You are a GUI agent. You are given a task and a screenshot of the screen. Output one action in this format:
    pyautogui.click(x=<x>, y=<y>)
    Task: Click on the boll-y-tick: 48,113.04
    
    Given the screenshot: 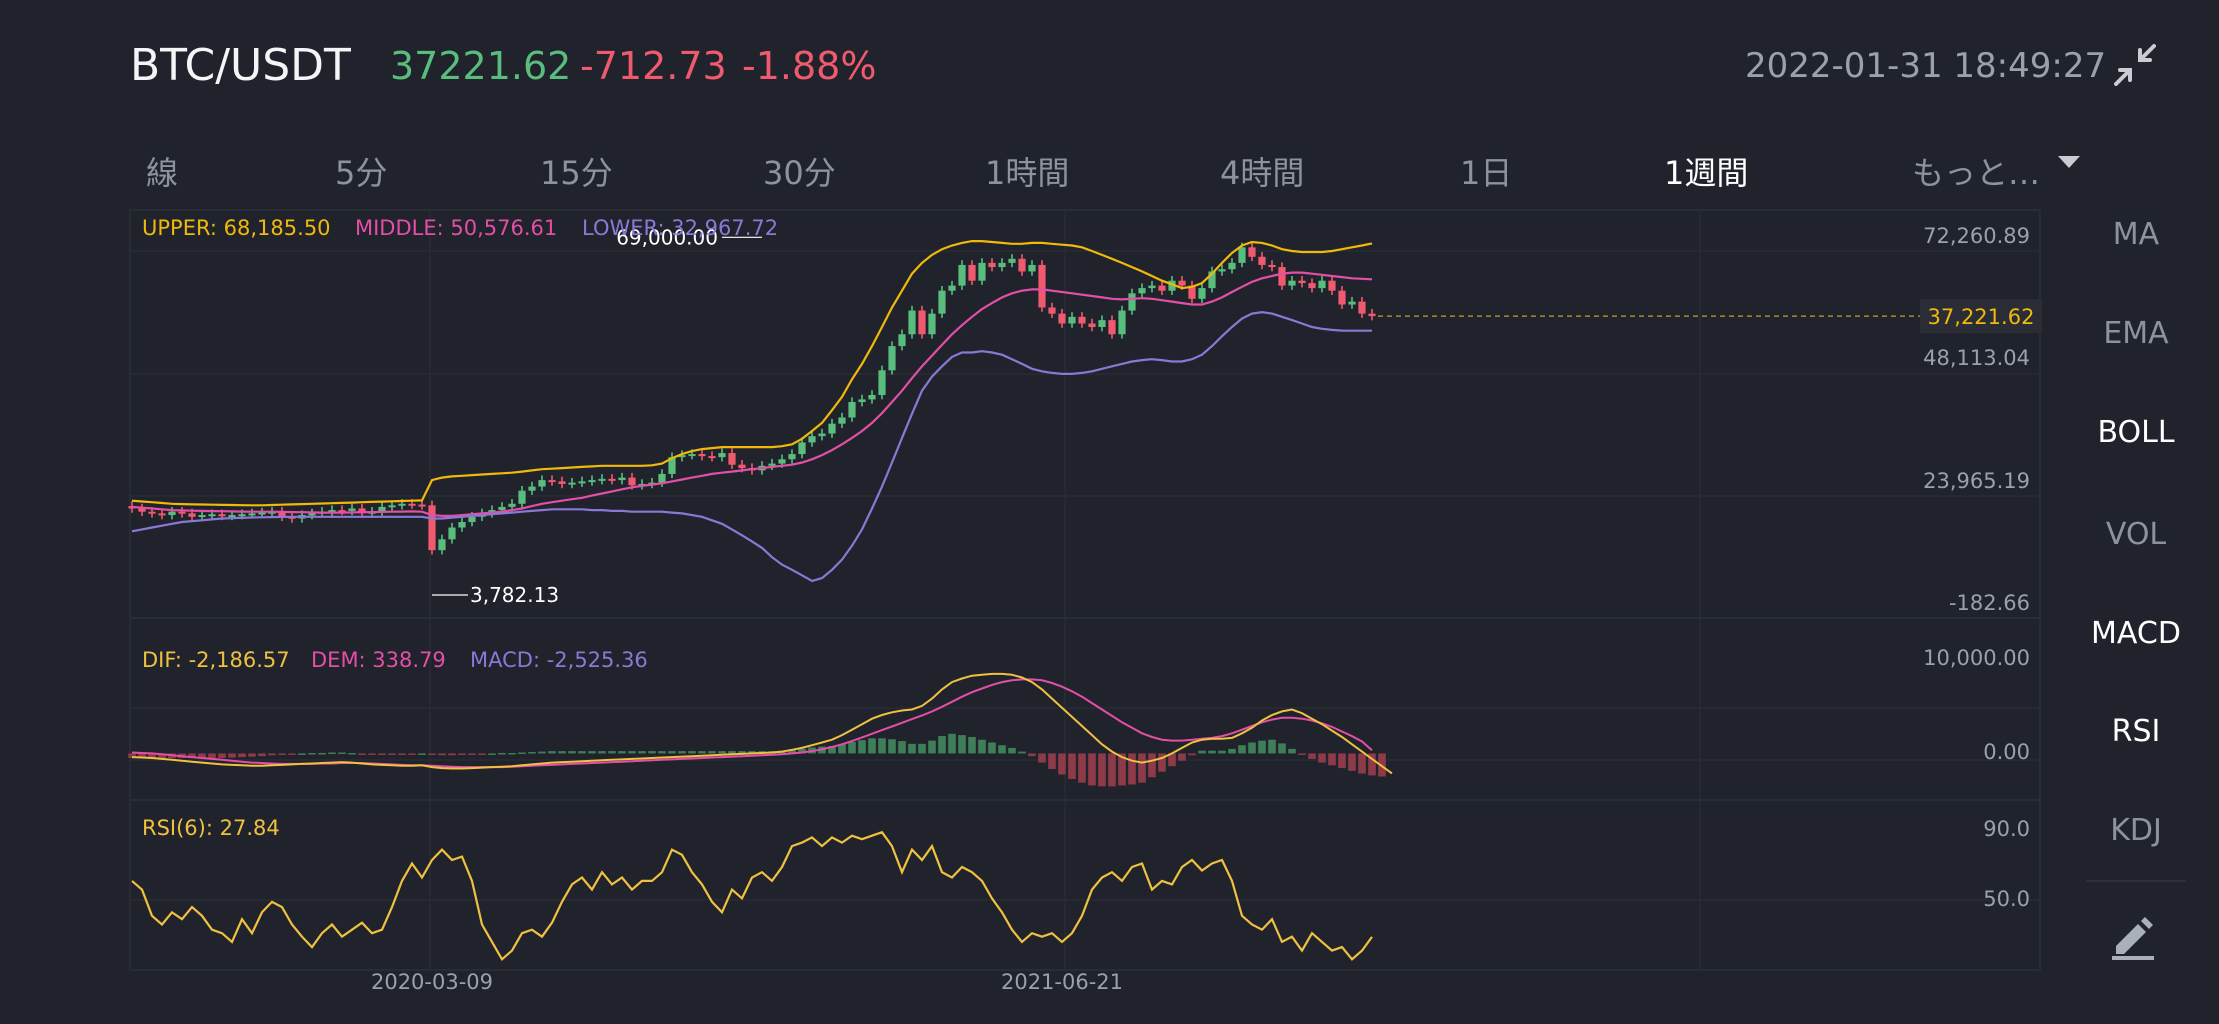 What is the action you would take?
    pyautogui.click(x=1976, y=358)
    